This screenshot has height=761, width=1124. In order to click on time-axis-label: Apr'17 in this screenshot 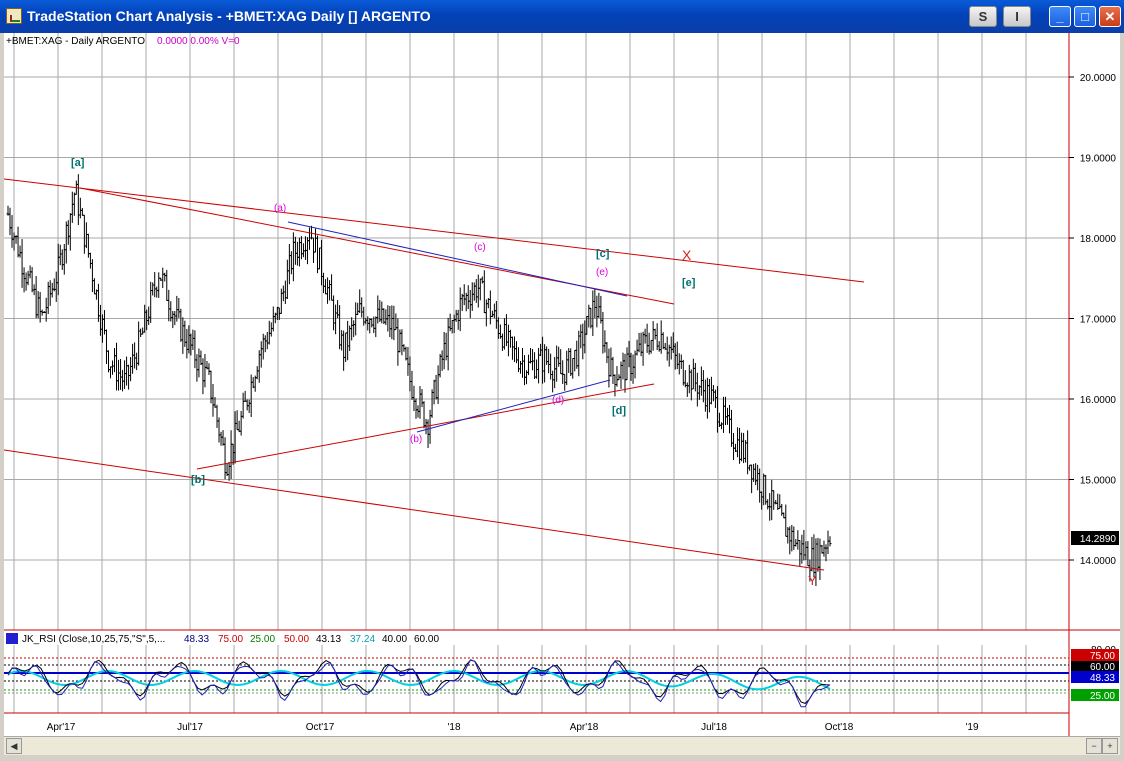, I will do `click(61, 727)`.